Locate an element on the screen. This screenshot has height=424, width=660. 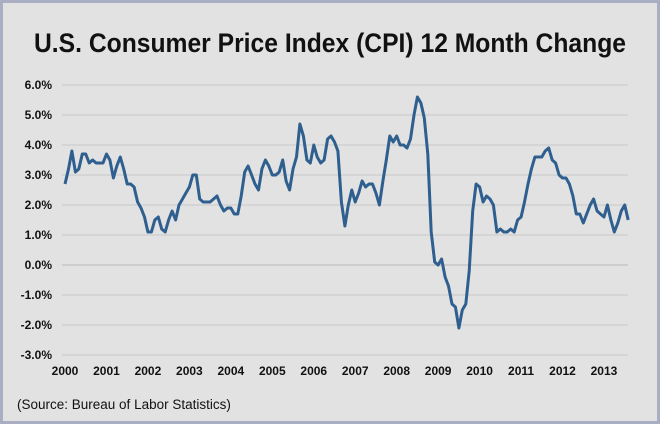
source-note: (Source: Bureau of Labor Statistics) is located at coordinates (124, 404).